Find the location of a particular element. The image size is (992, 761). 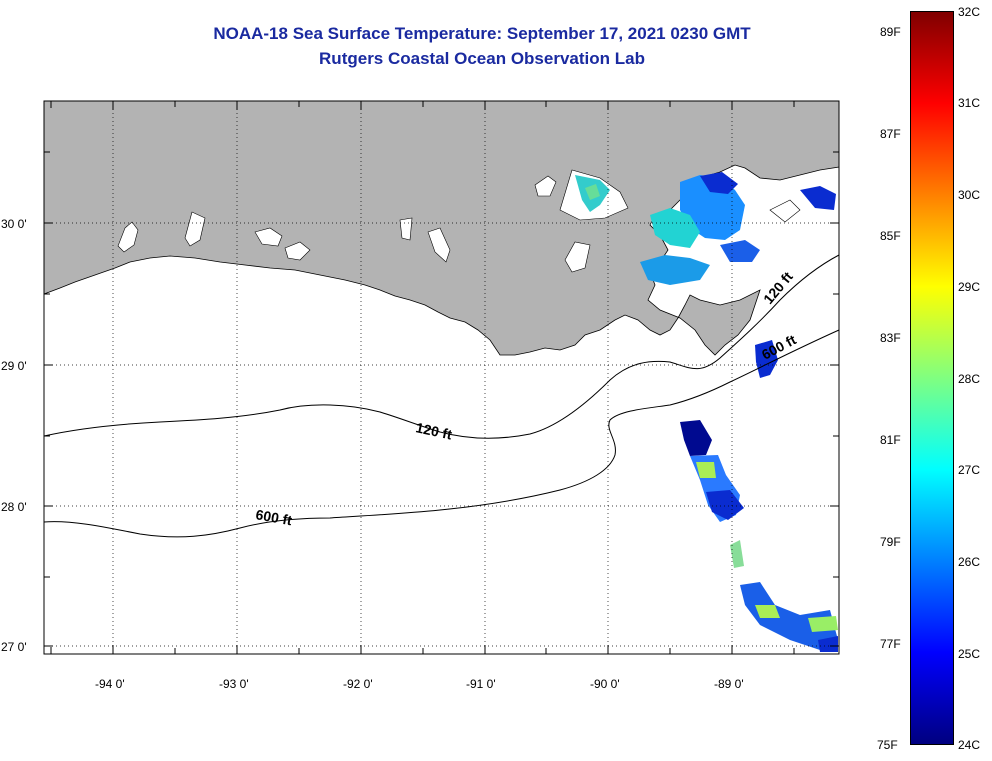

colorbar-label-f: 79F is located at coordinates (890, 542).